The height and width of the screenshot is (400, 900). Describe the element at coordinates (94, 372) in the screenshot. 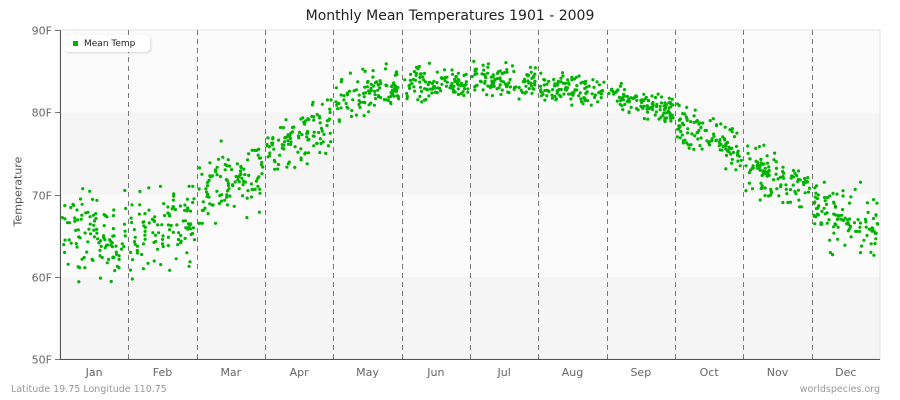

I see `x-tick-label: Jan` at that location.